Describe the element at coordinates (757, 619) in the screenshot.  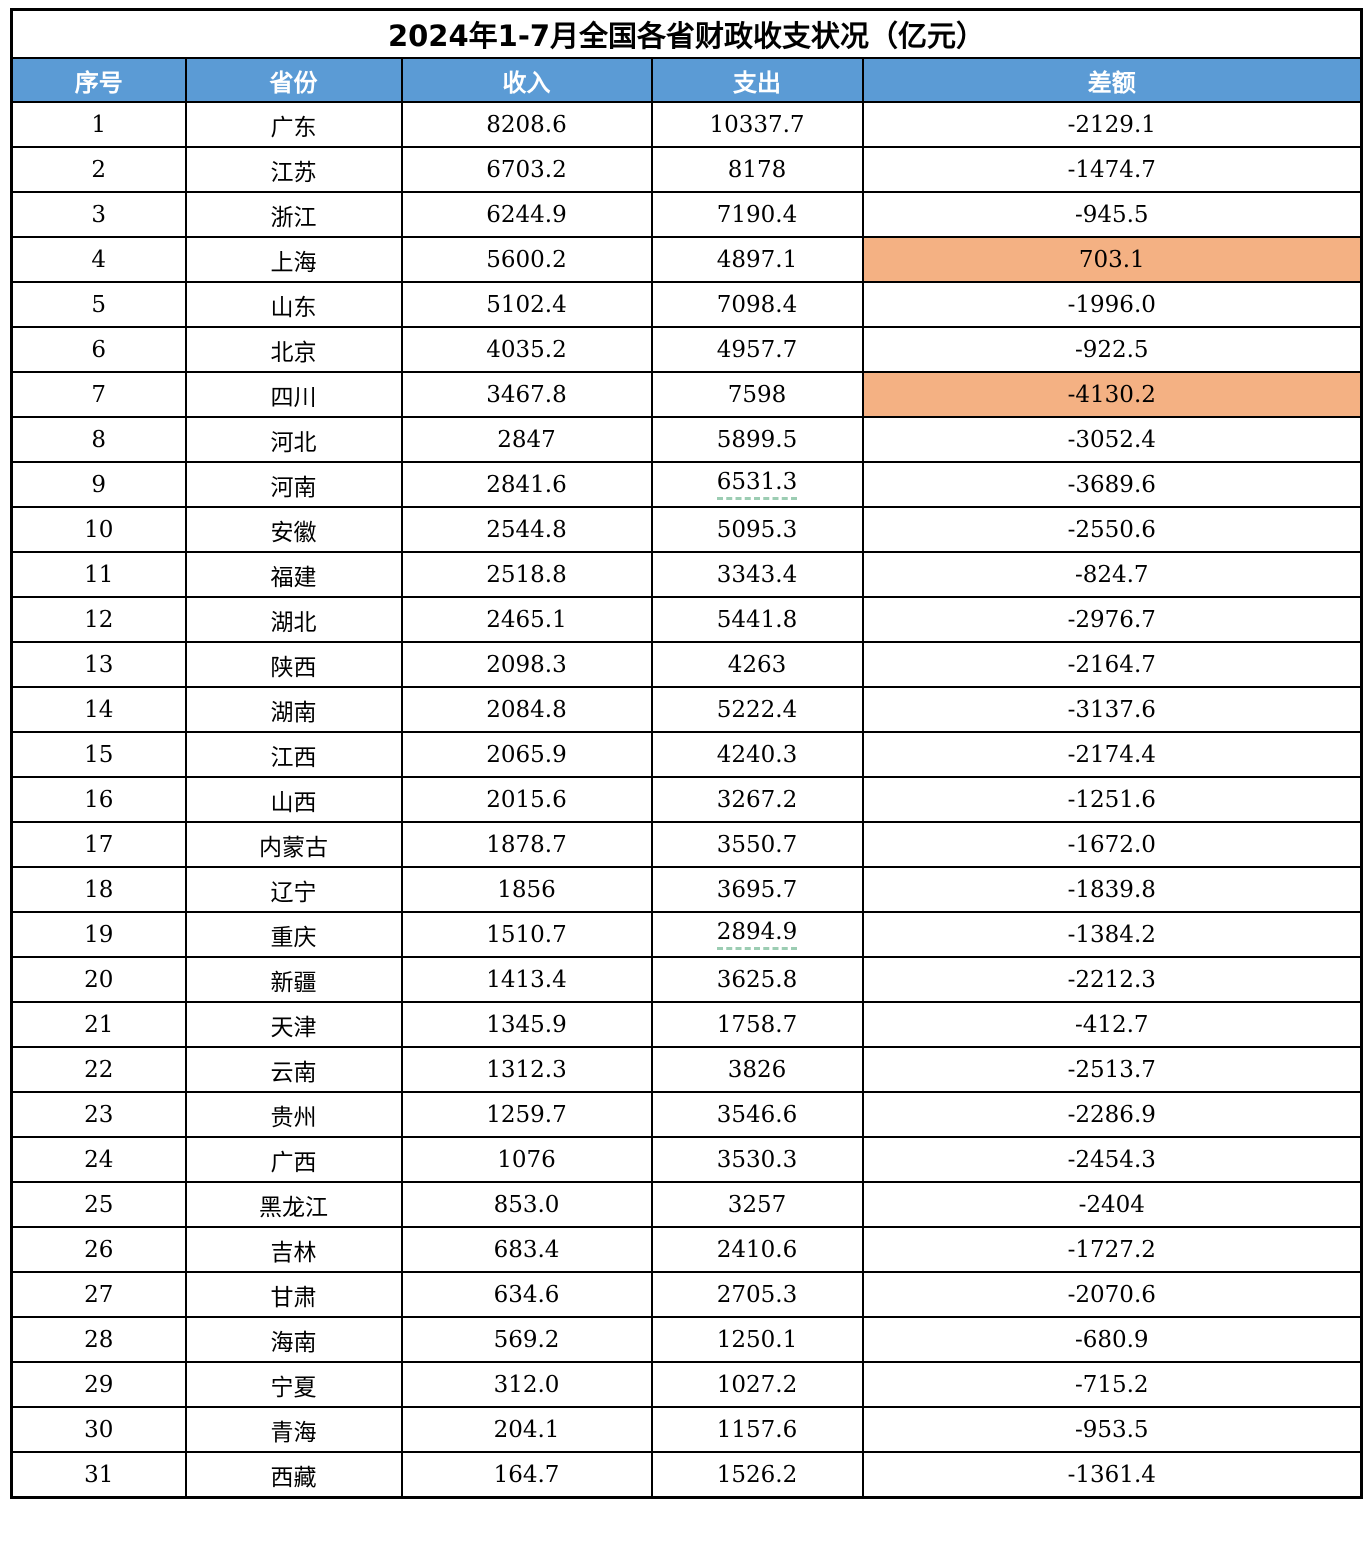
I see `cell-expense: 5441.8` at that location.